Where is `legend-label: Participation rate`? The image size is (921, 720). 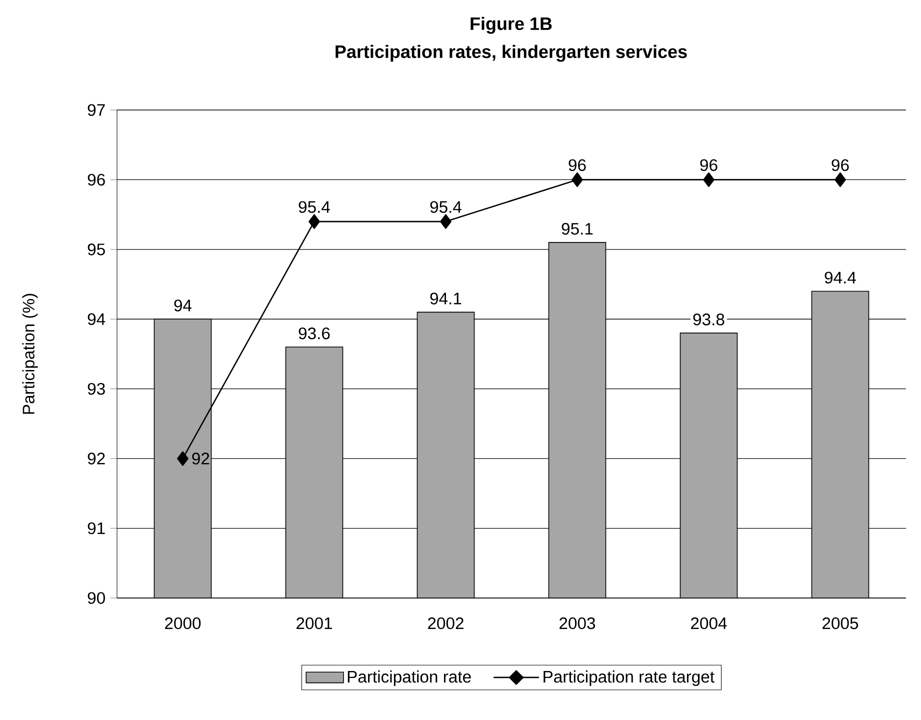 legend-label: Participation rate is located at coordinates (409, 678).